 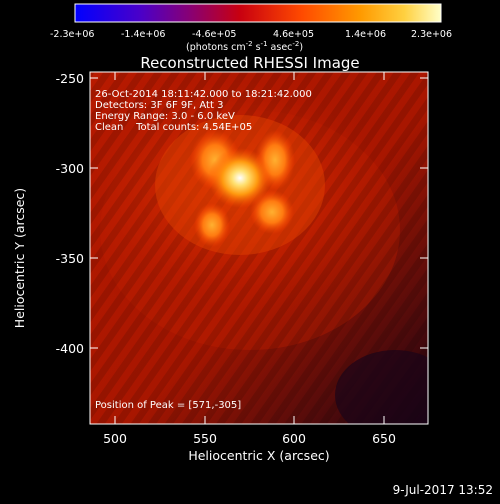 What do you see at coordinates (205, 438) in the screenshot?
I see `x-tick-label: 550` at bounding box center [205, 438].